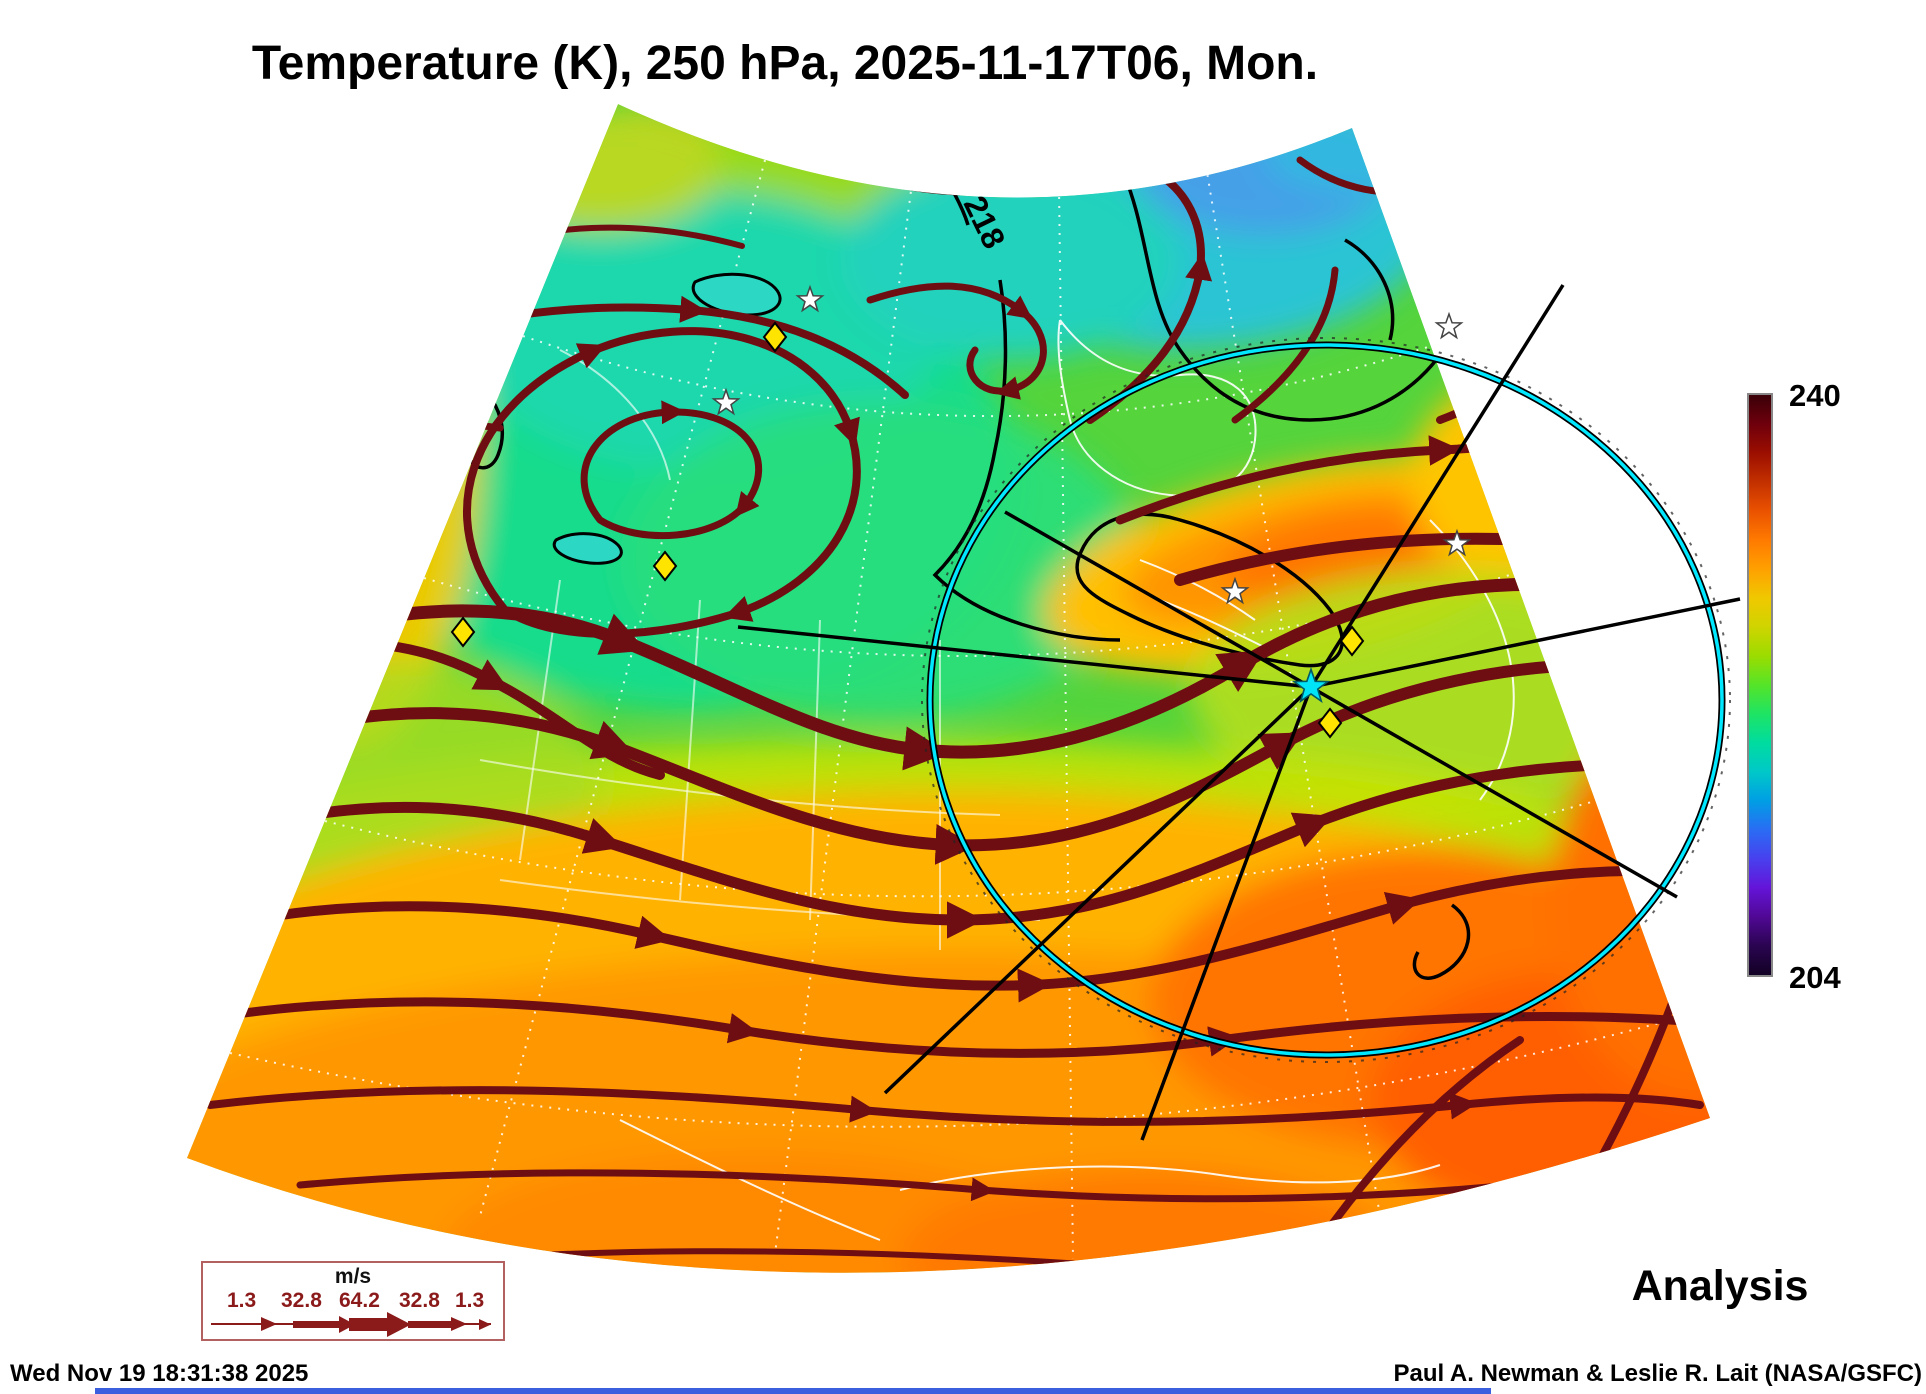 The image size is (1926, 1394). Describe the element at coordinates (1449, 326) in the screenshot. I see `observation-star-marker` at that location.